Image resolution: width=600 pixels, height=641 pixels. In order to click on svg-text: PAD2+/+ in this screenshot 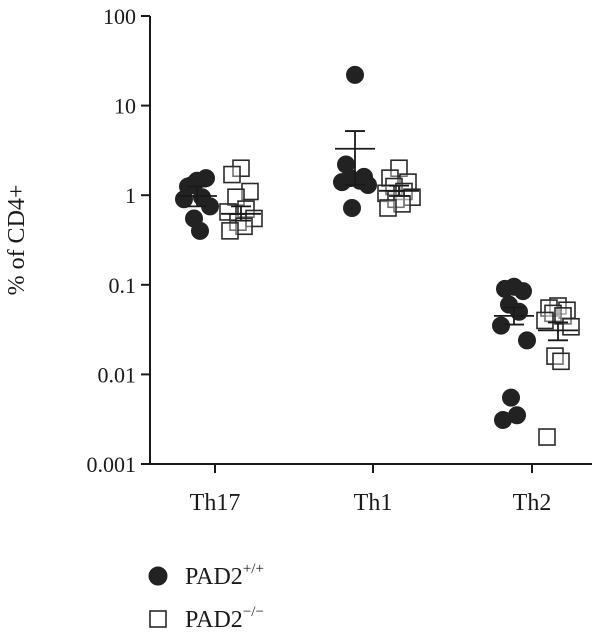, I will do `click(224, 575)`.